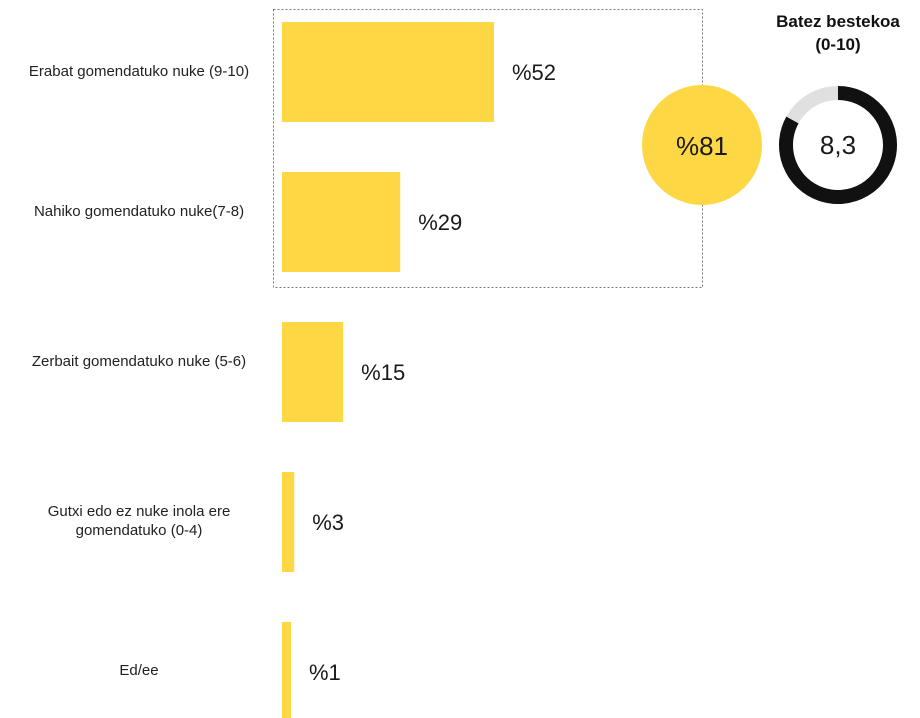 The width and height of the screenshot is (920, 718). I want to click on average-value-label: 8,3, so click(838, 145).